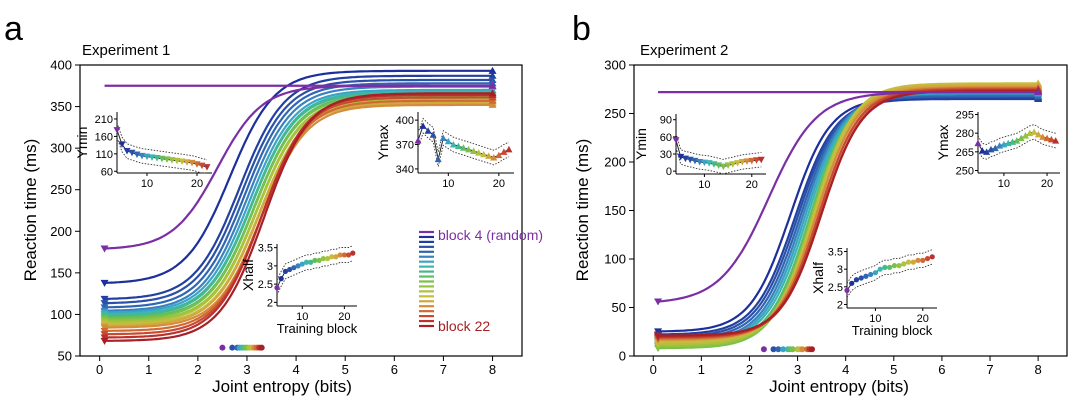 Image resolution: width=1073 pixels, height=397 pixels. I want to click on inset-y-tick-label: 280, so click(965, 134).